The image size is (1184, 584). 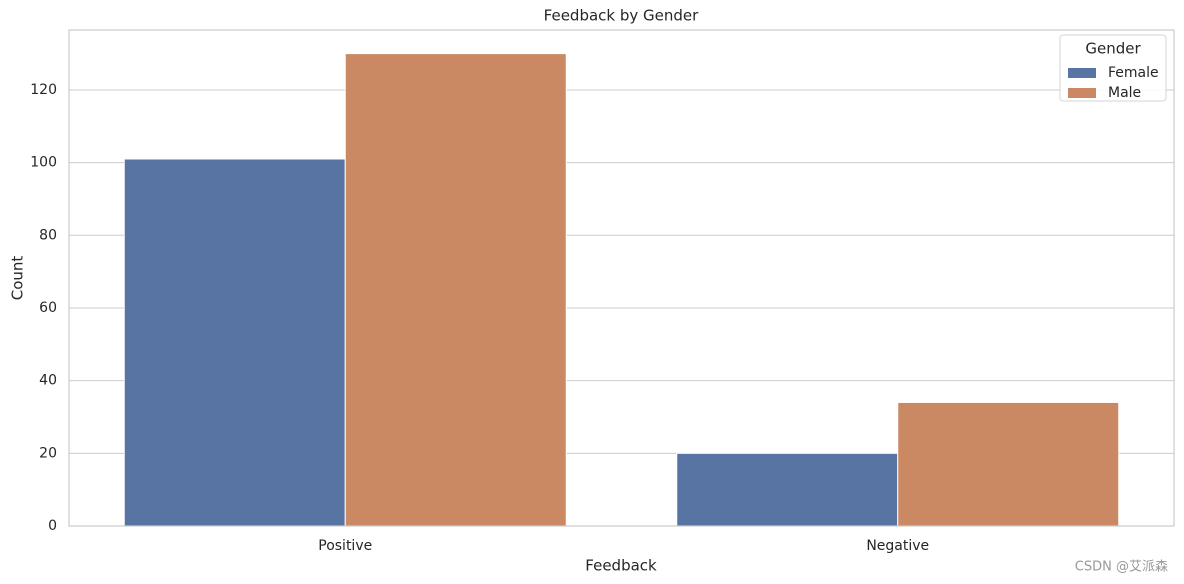 I want to click on x-axis-label: Feedback, so click(x=621, y=566).